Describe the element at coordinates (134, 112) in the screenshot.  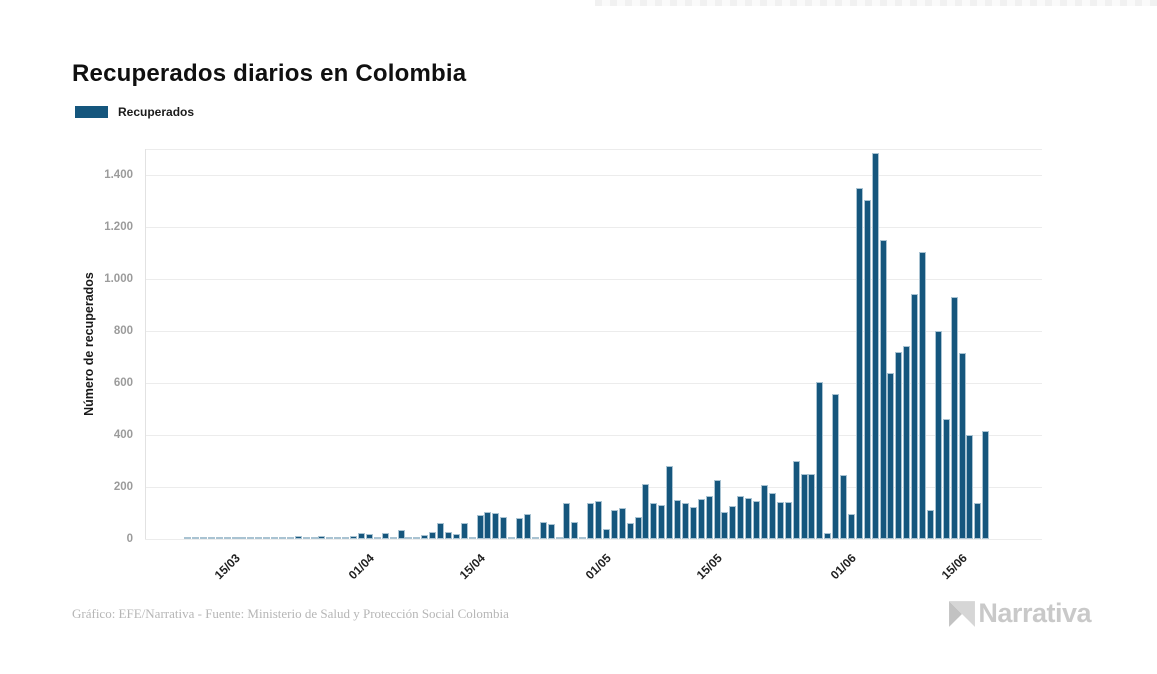
I see `legend: Recuperados` at that location.